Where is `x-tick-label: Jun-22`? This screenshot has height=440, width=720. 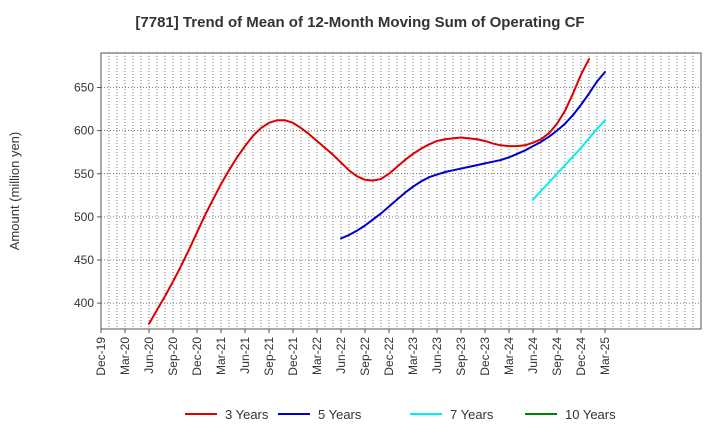
x-tick-label: Jun-22 is located at coordinates (341, 355).